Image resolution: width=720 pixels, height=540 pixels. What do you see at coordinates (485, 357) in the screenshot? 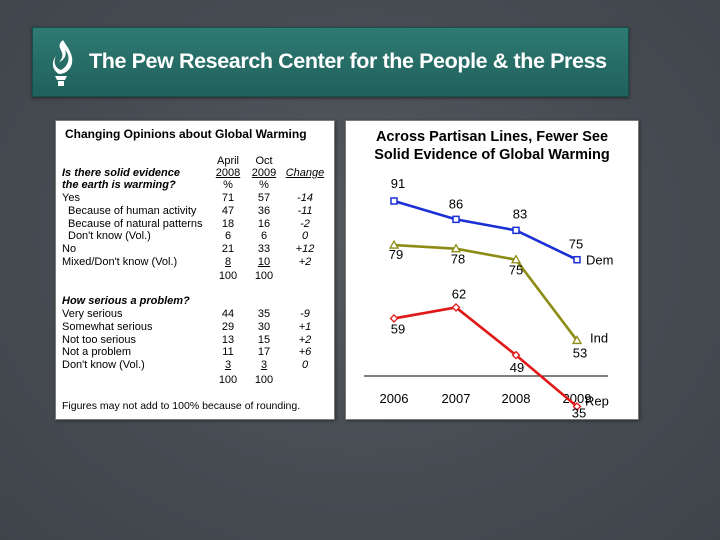
I see `series-line-rep` at bounding box center [485, 357].